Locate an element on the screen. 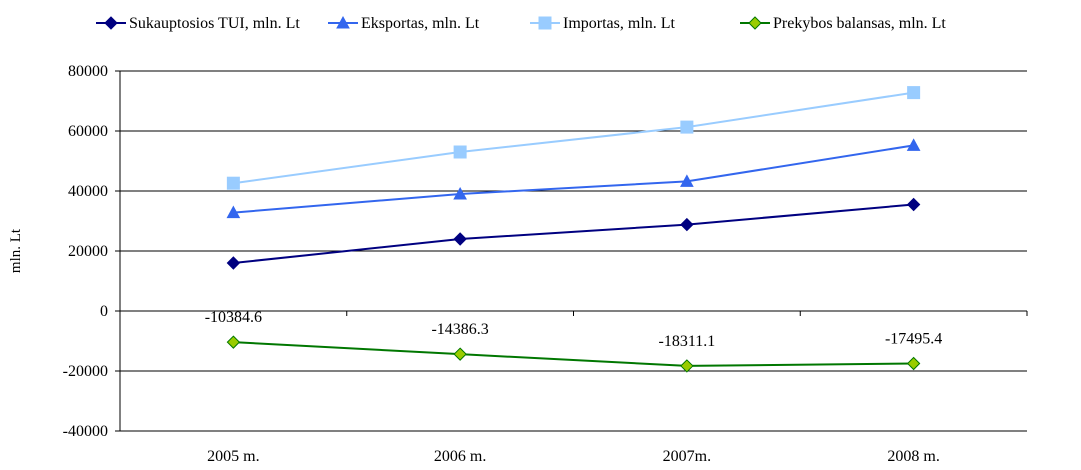 The height and width of the screenshot is (470, 1081). y-tick-label: -20000 is located at coordinates (85, 371).